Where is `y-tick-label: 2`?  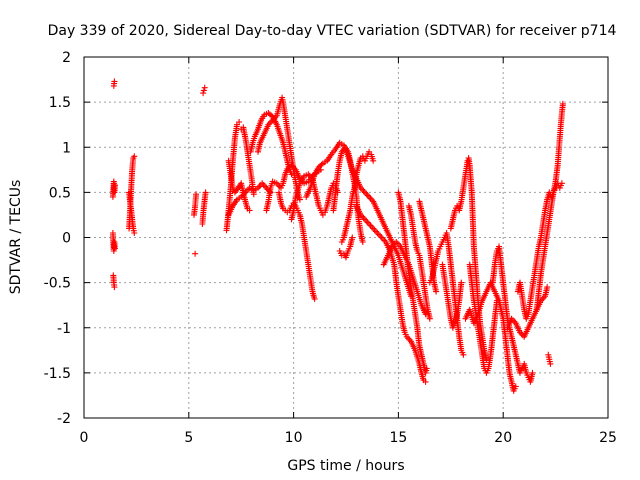 y-tick-label: 2 is located at coordinates (66, 58).